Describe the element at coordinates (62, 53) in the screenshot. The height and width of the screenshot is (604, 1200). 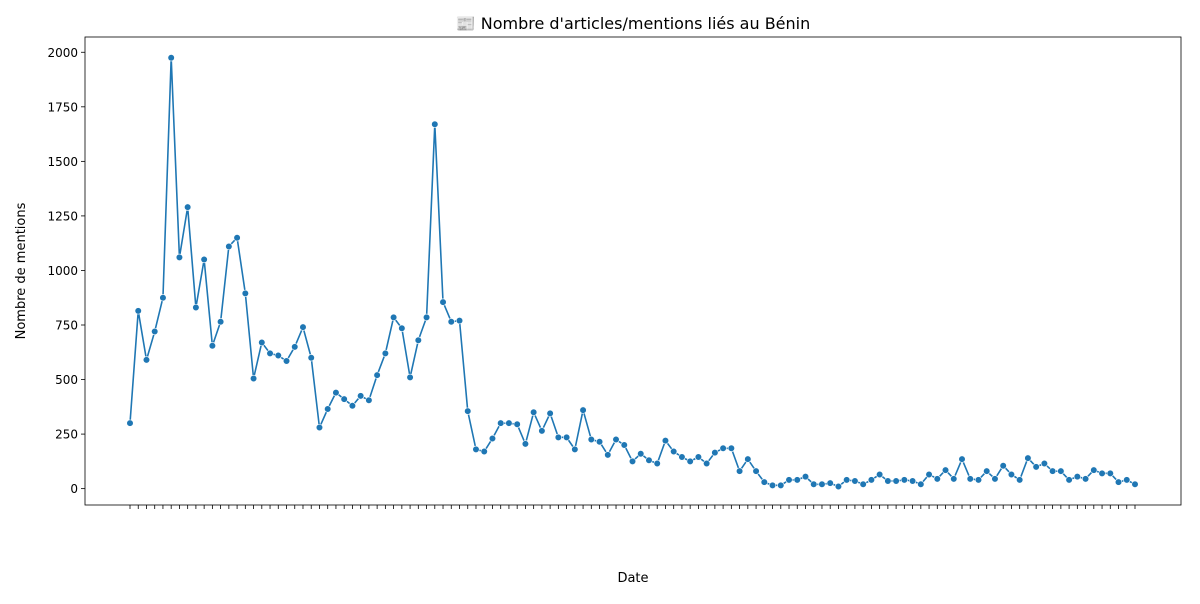
I see `y-tick-label: 2000` at that location.